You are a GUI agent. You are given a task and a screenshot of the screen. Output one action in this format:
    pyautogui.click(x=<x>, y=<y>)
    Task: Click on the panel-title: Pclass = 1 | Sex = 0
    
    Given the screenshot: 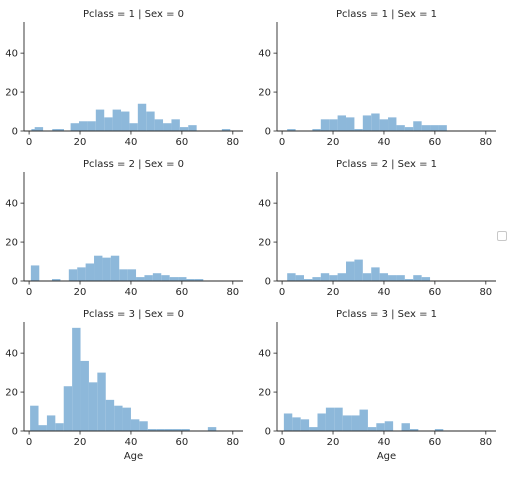 What is the action you would take?
    pyautogui.click(x=133, y=14)
    